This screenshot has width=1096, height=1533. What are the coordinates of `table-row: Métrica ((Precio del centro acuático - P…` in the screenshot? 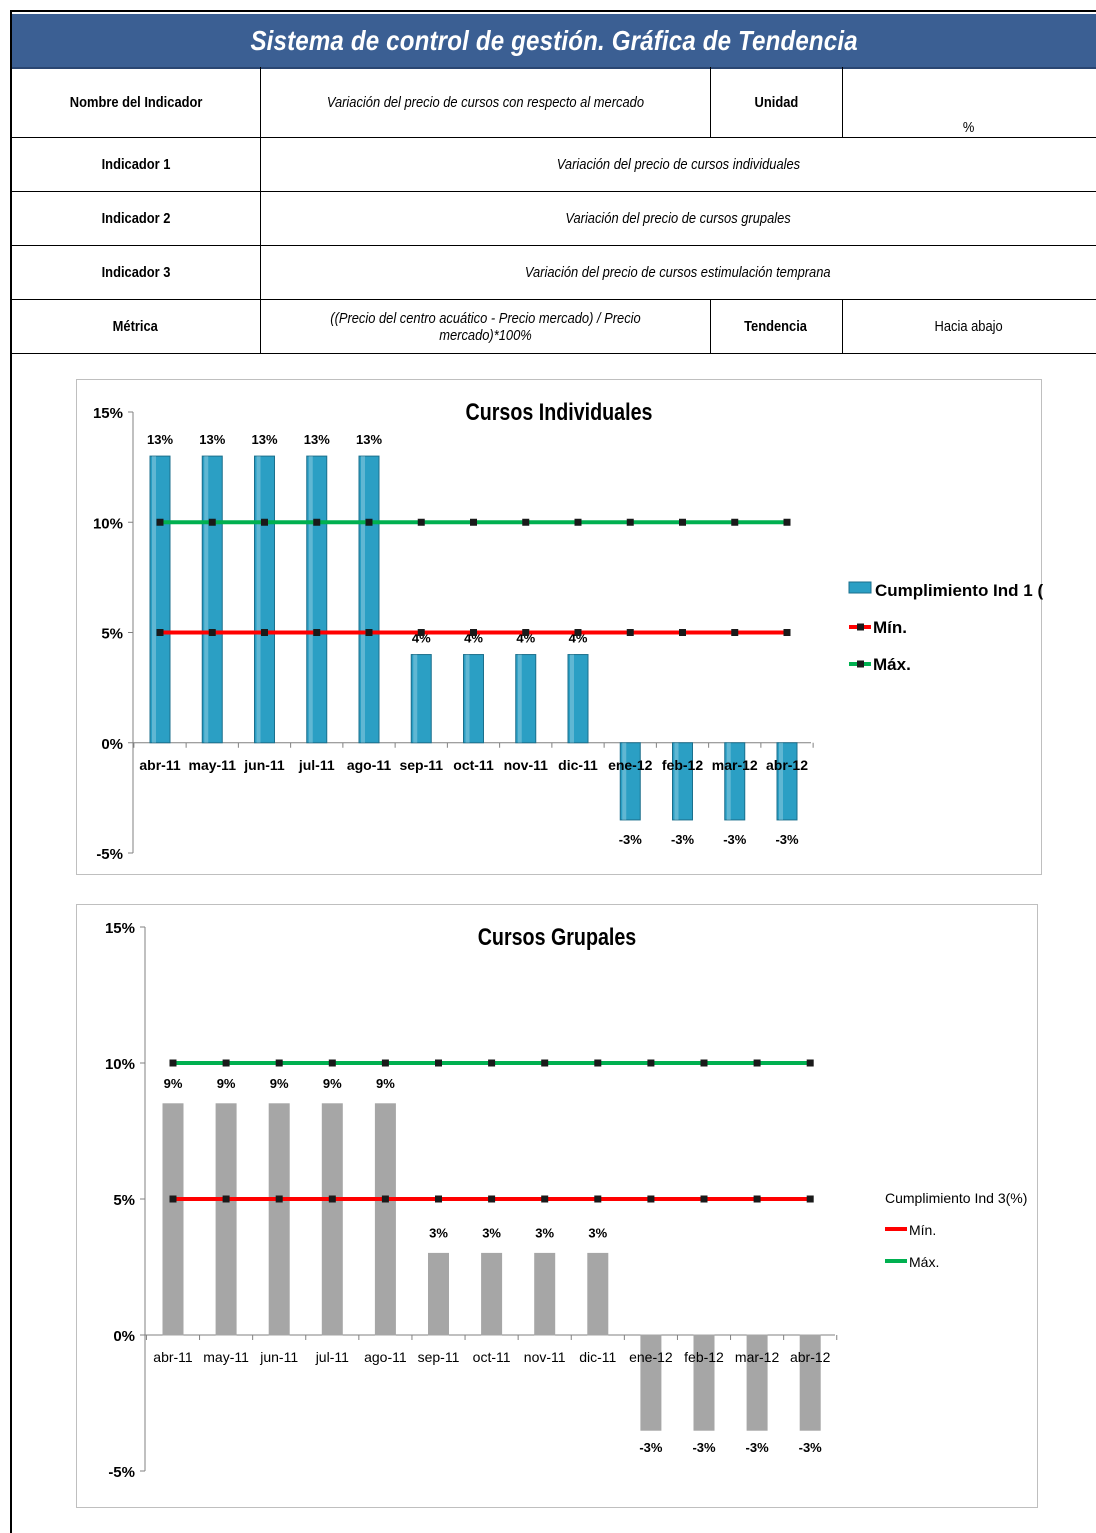 It's located at (554, 326).